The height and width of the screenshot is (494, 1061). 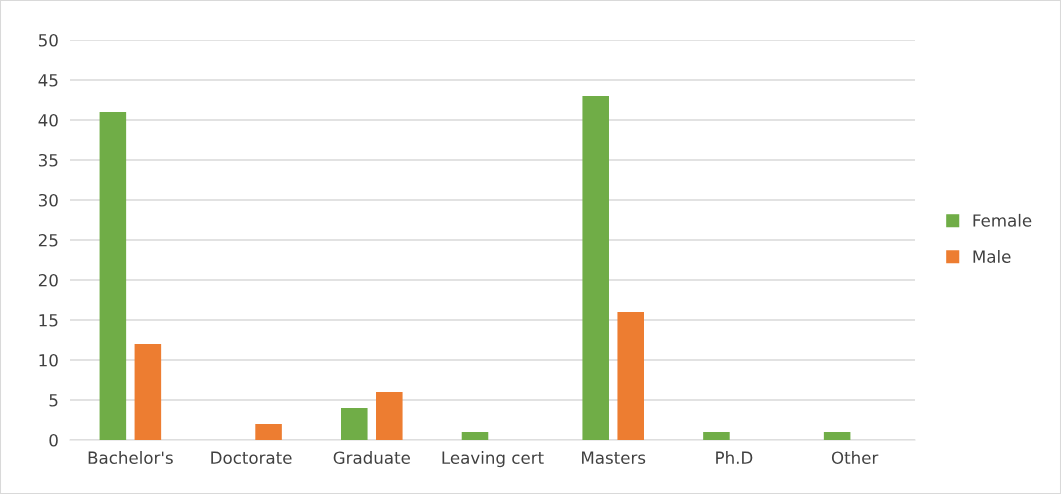 I want to click on y-tick-label: 20, so click(x=48, y=280).